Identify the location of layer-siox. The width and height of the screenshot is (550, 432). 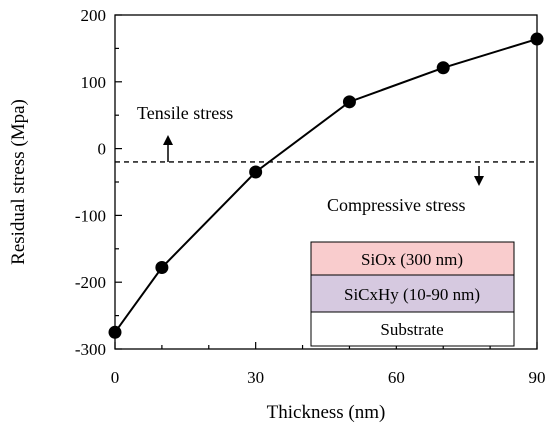
(412, 258).